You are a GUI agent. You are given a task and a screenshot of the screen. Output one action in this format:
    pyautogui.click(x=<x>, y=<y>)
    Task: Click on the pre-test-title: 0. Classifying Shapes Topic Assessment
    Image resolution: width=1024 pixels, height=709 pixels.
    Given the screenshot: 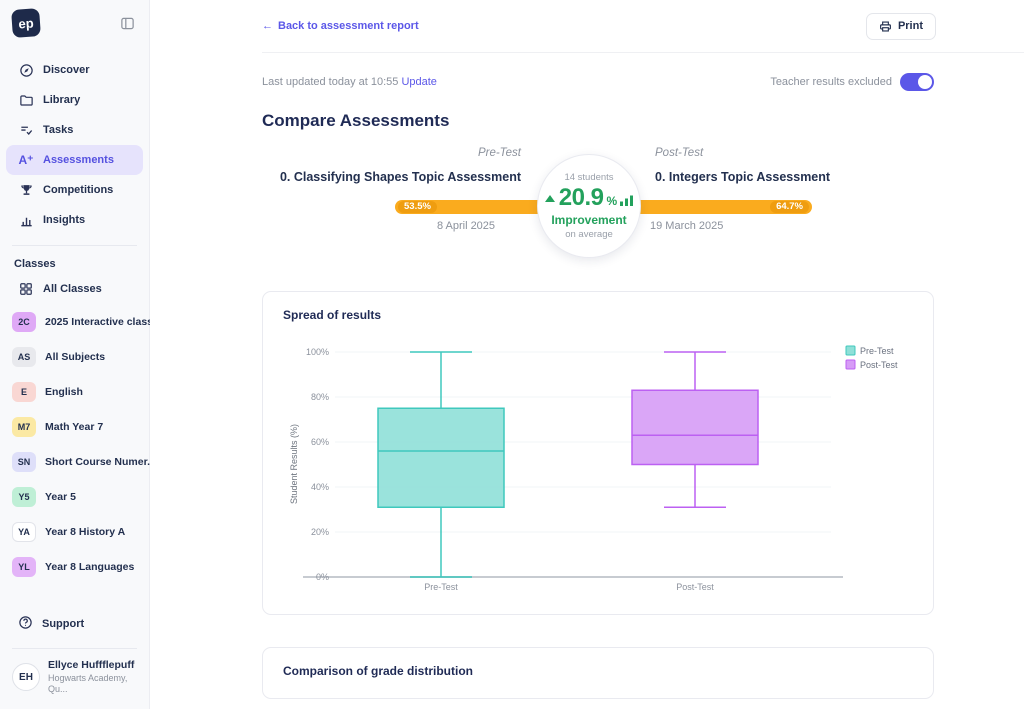 What is the action you would take?
    pyautogui.click(x=400, y=177)
    